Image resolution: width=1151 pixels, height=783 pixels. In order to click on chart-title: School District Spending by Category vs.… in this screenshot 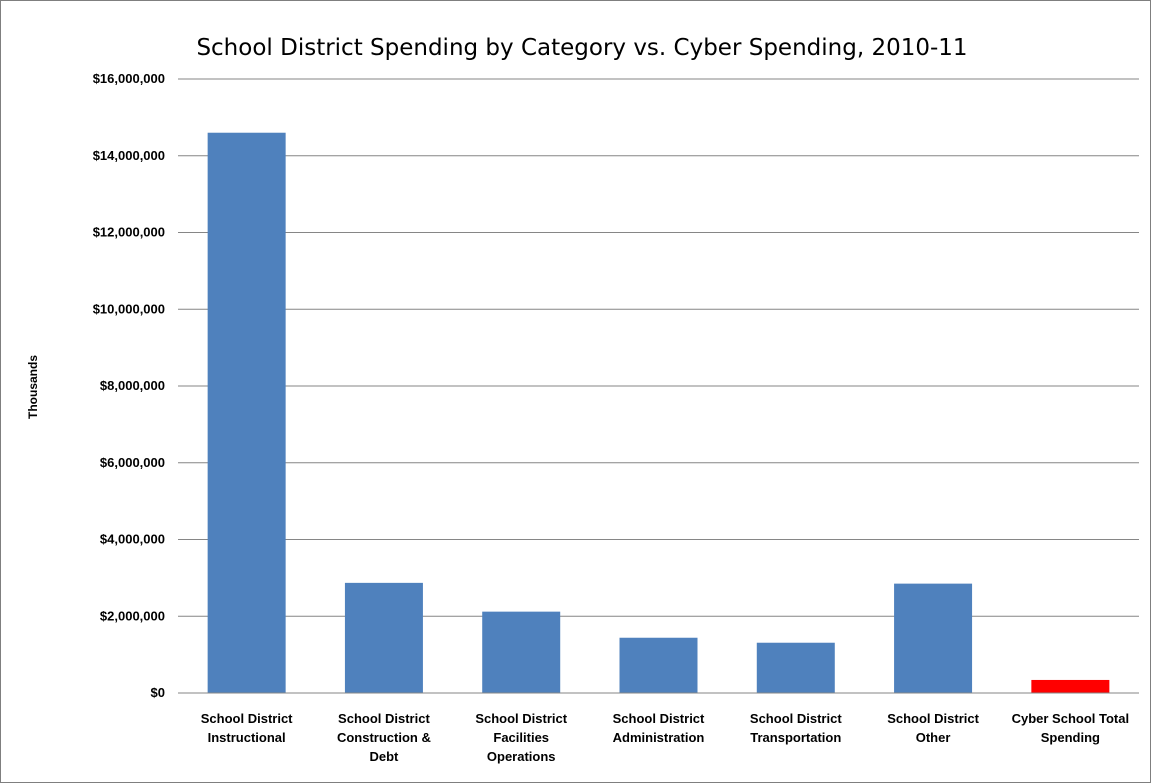, I will do `click(581, 48)`.